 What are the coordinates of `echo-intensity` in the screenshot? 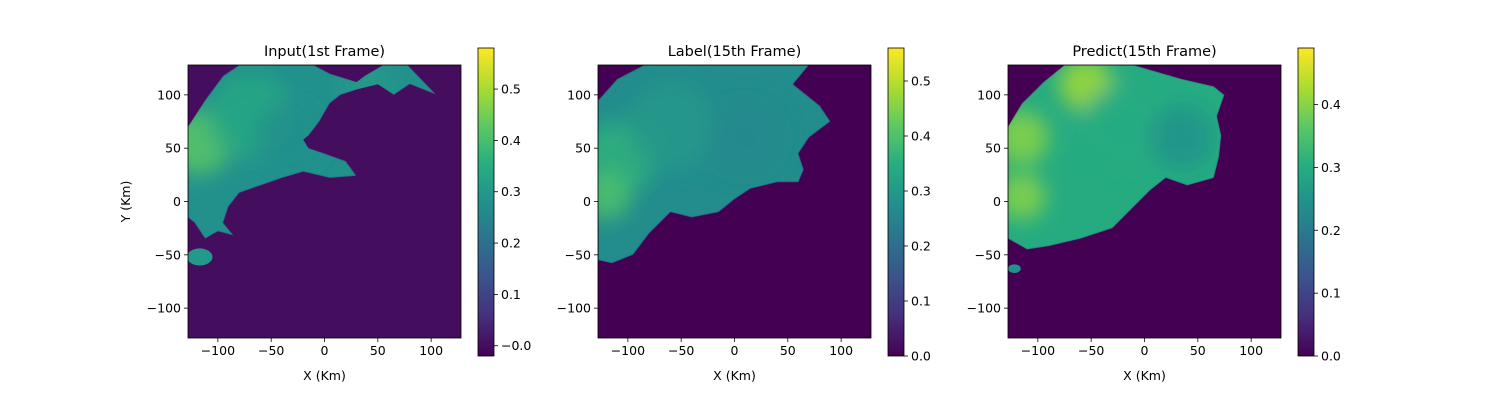 It's located at (690, 152).